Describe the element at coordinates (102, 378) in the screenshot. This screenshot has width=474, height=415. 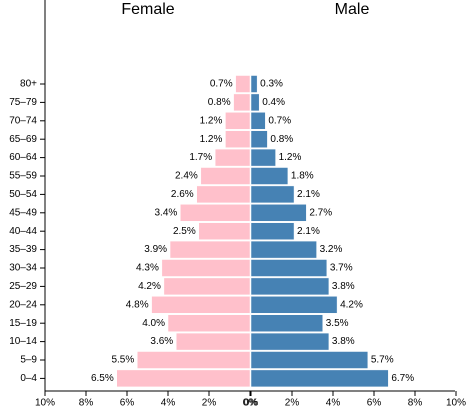
I see `value-label: 6.5%` at that location.